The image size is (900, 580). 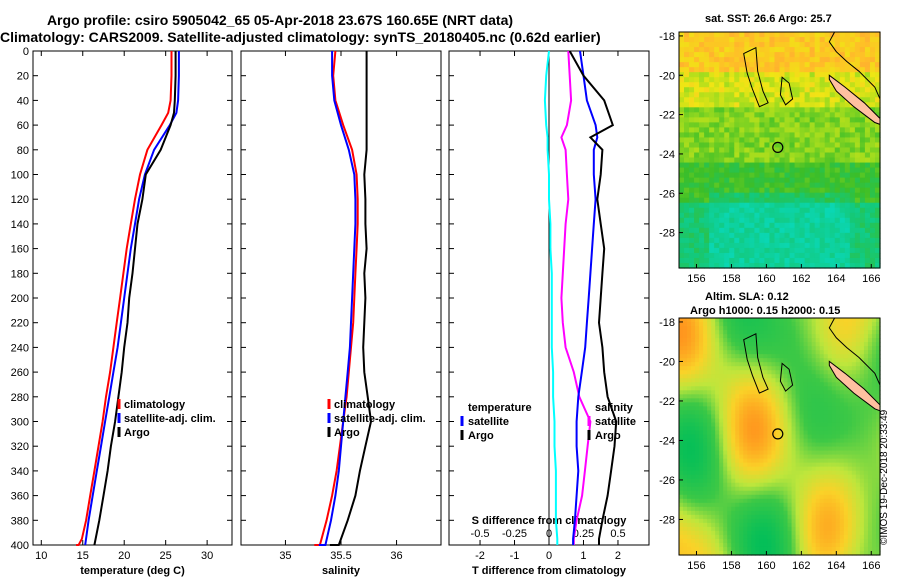 I want to click on legend-label: Argo, so click(x=608, y=436).